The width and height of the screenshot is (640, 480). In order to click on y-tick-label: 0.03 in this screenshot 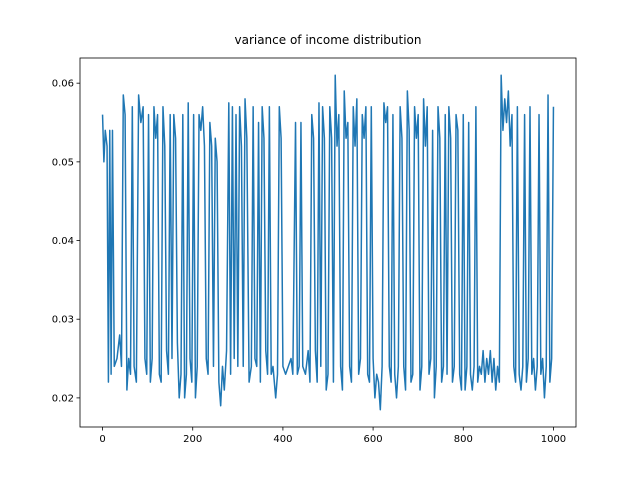, I will do `click(63, 320)`.